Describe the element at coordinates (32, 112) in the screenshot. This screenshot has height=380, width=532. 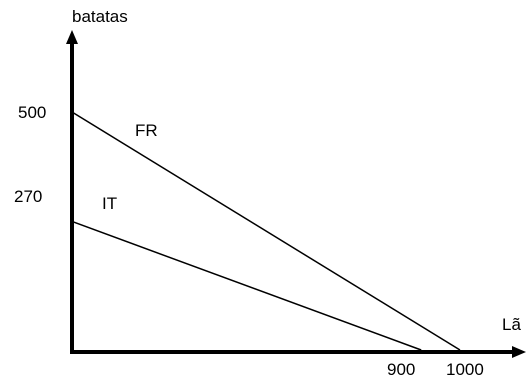
I see `y-tick-label-500: 500` at that location.